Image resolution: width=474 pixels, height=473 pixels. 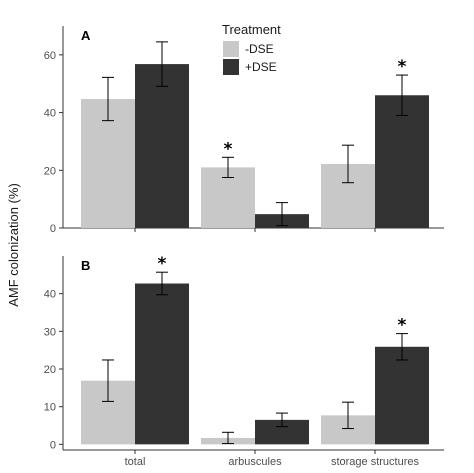 I want to click on panel-b-bar-storage-structures-plus-dse, so click(x=402, y=395).